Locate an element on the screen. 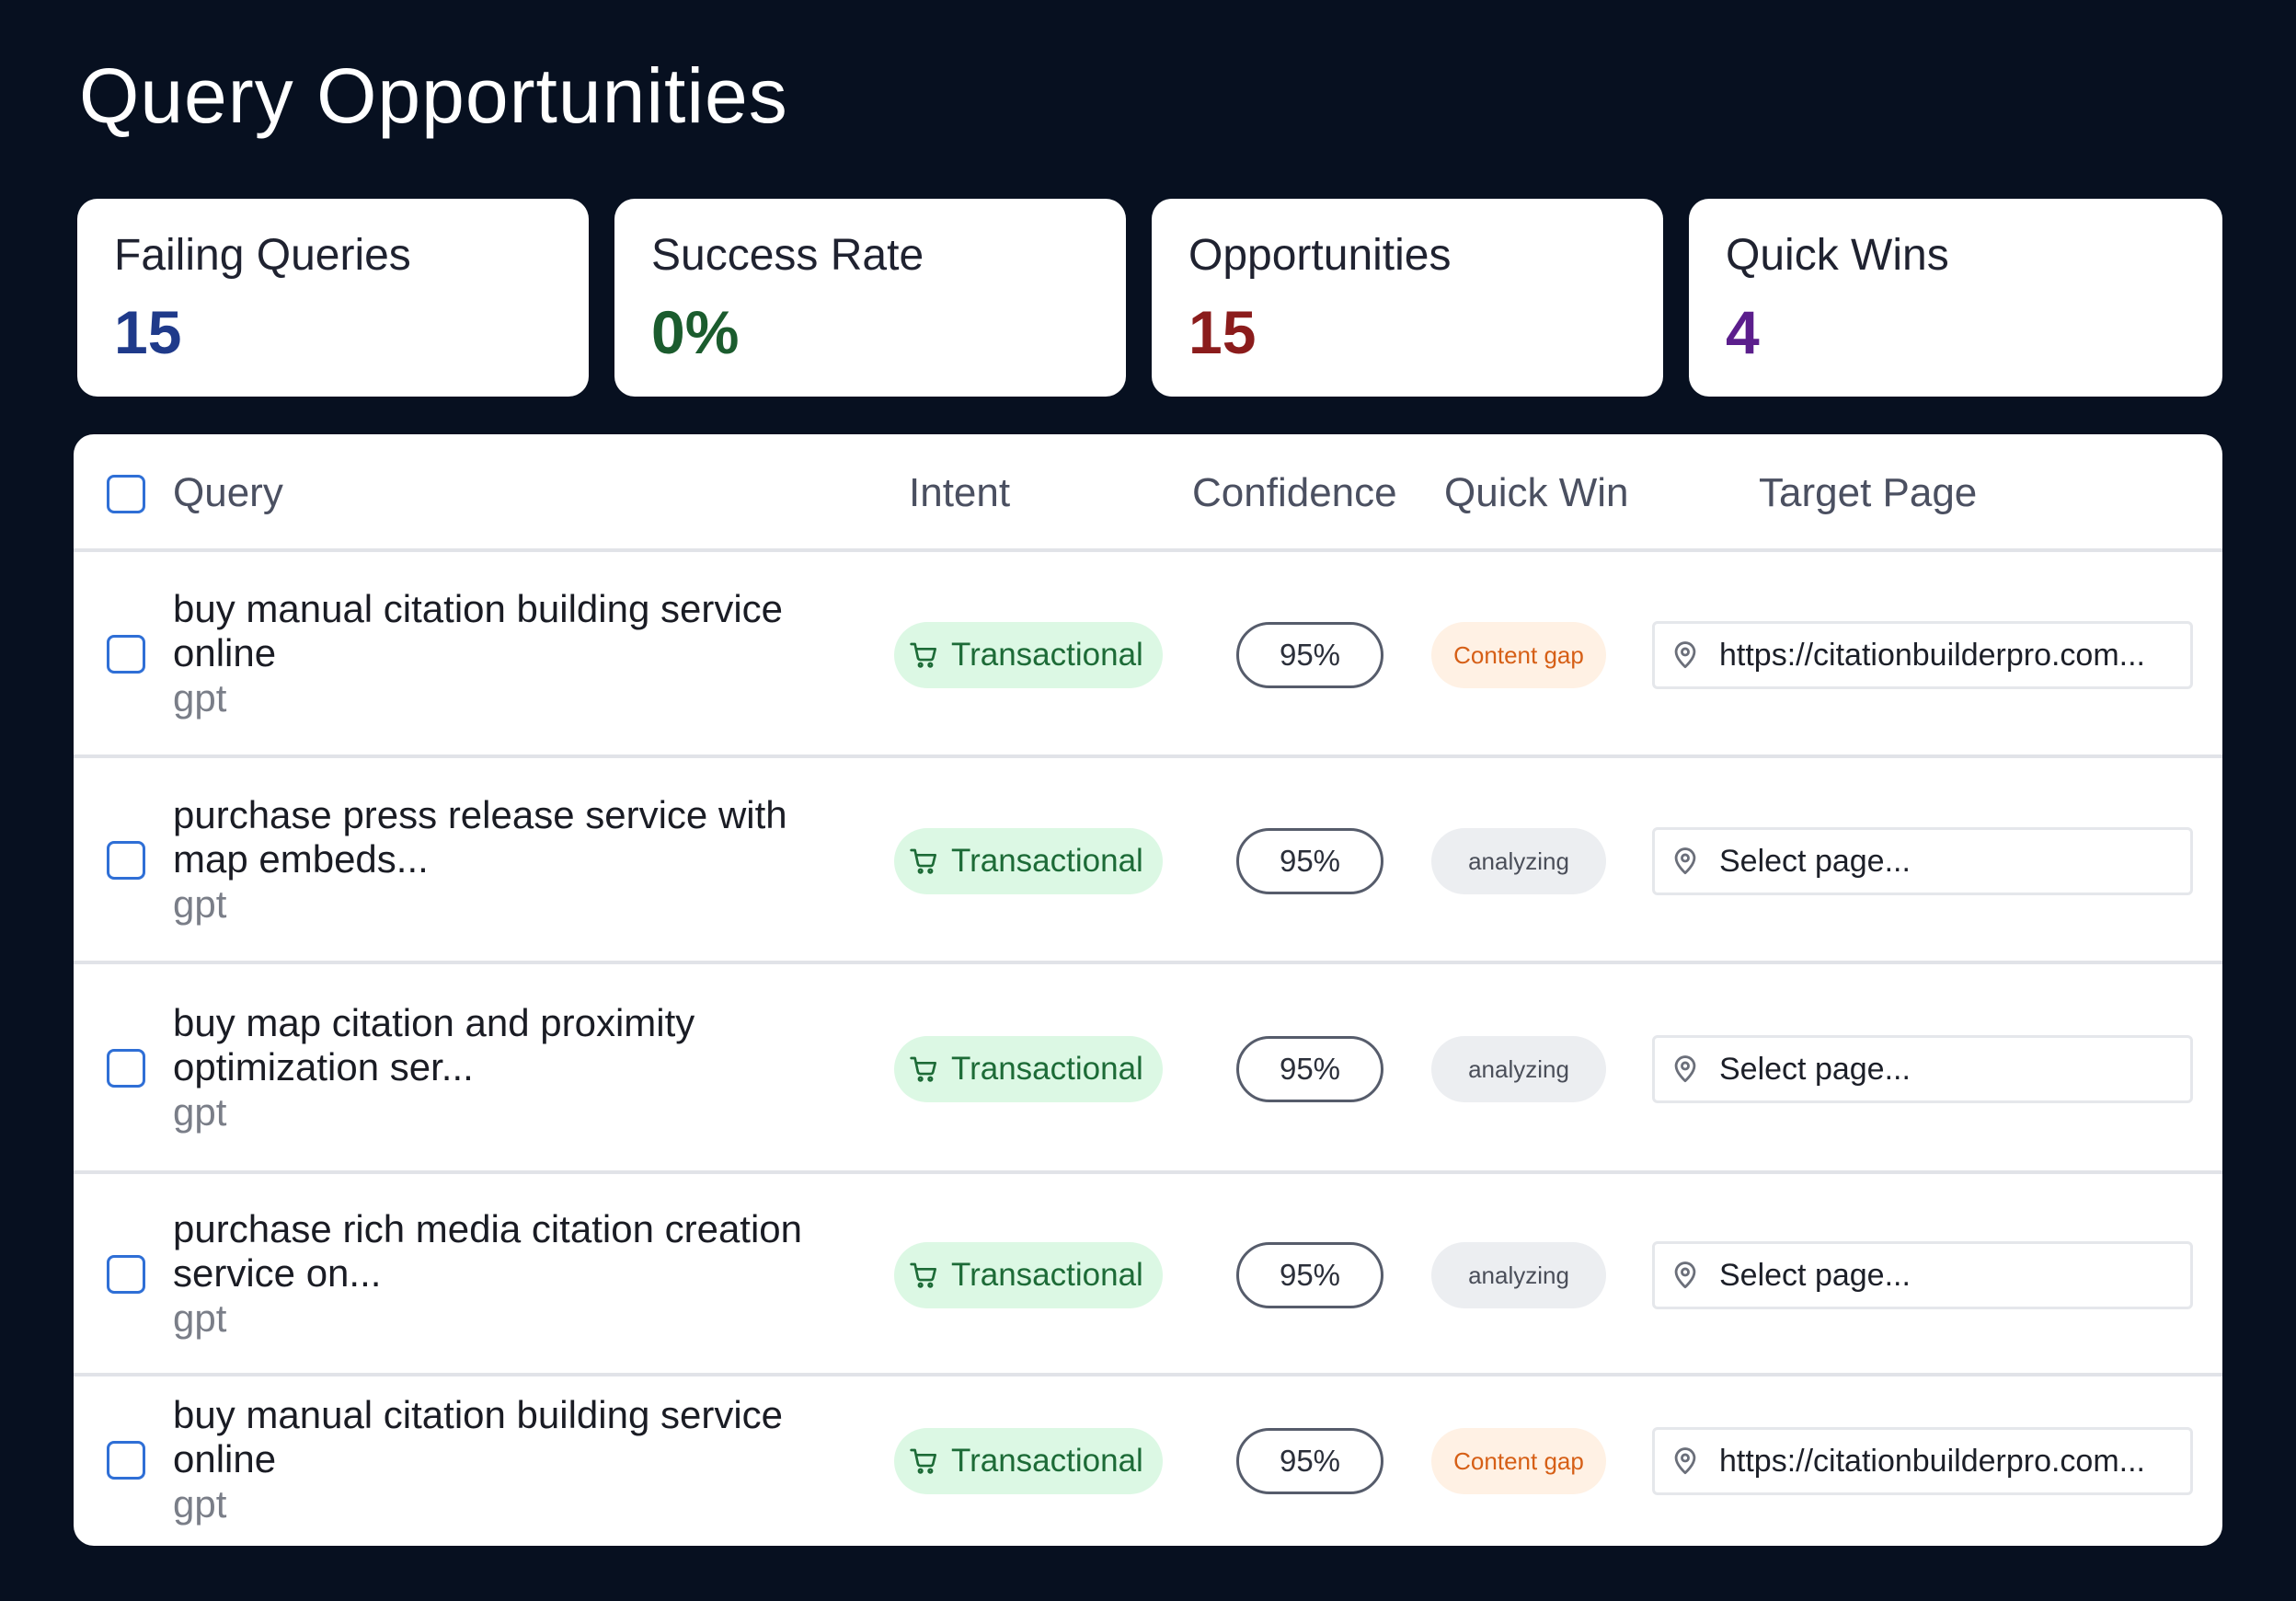  stat-card-success-rate: Success Rate 0% is located at coordinates (870, 298).